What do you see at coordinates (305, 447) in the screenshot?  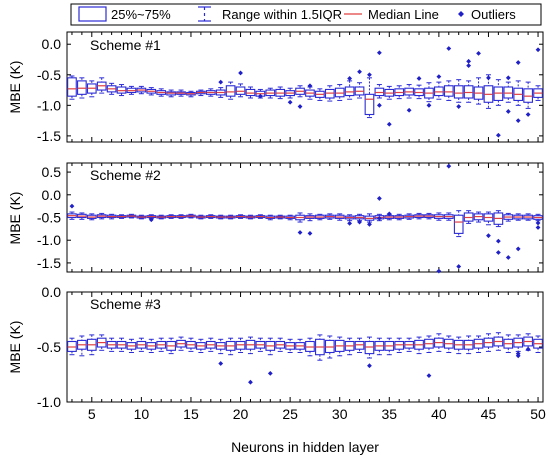 I see `x-axis-label: Neurons in hidden layer` at bounding box center [305, 447].